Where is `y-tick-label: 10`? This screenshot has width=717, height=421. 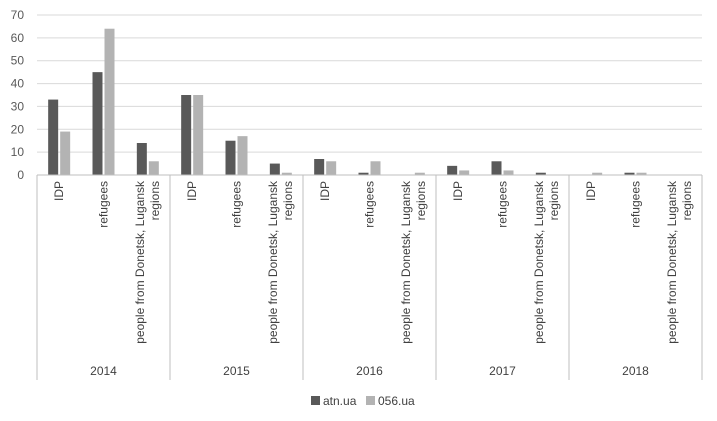 y-tick-label: 10 is located at coordinates (18, 152).